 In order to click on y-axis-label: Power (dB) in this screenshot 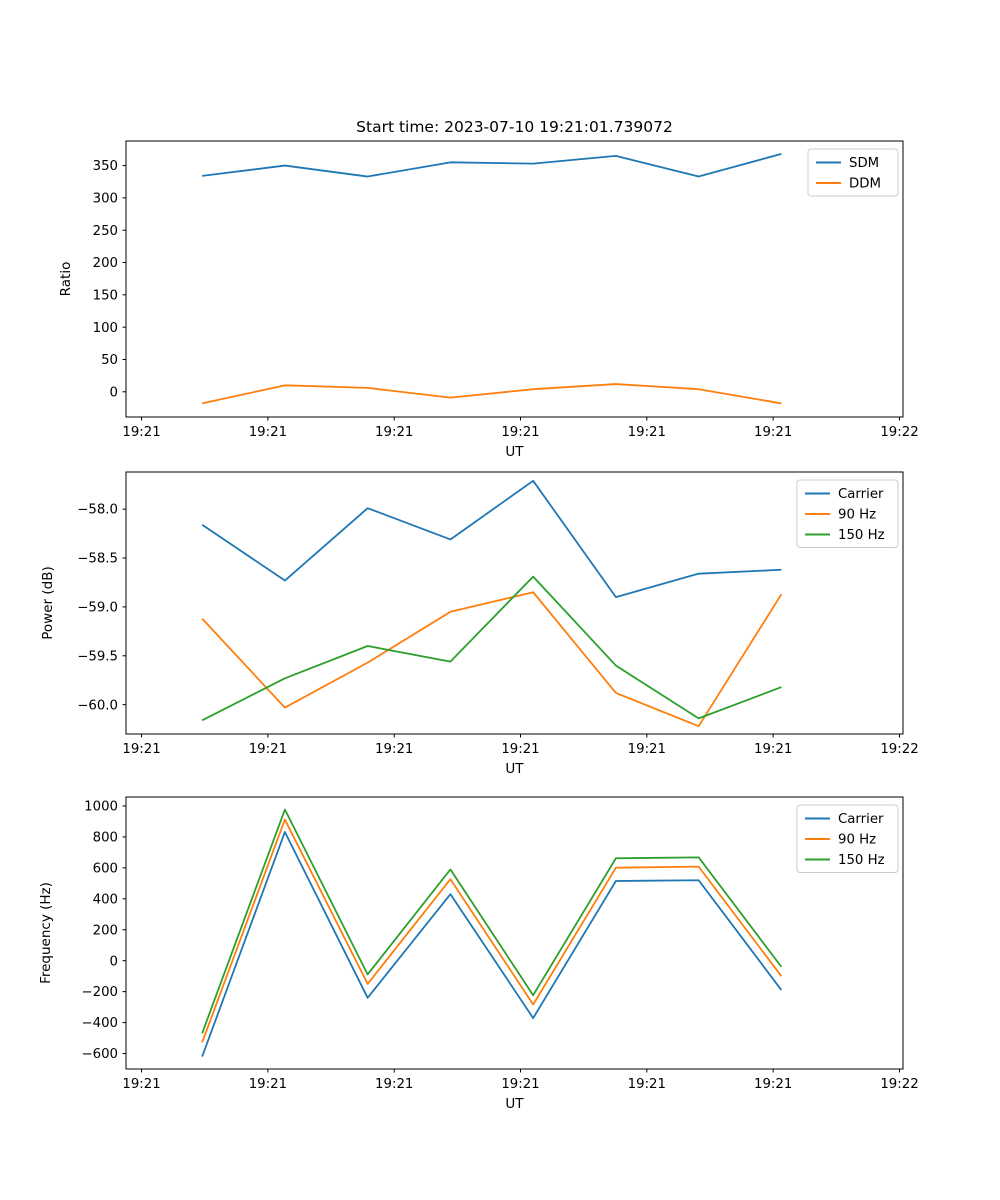, I will do `click(48, 602)`.